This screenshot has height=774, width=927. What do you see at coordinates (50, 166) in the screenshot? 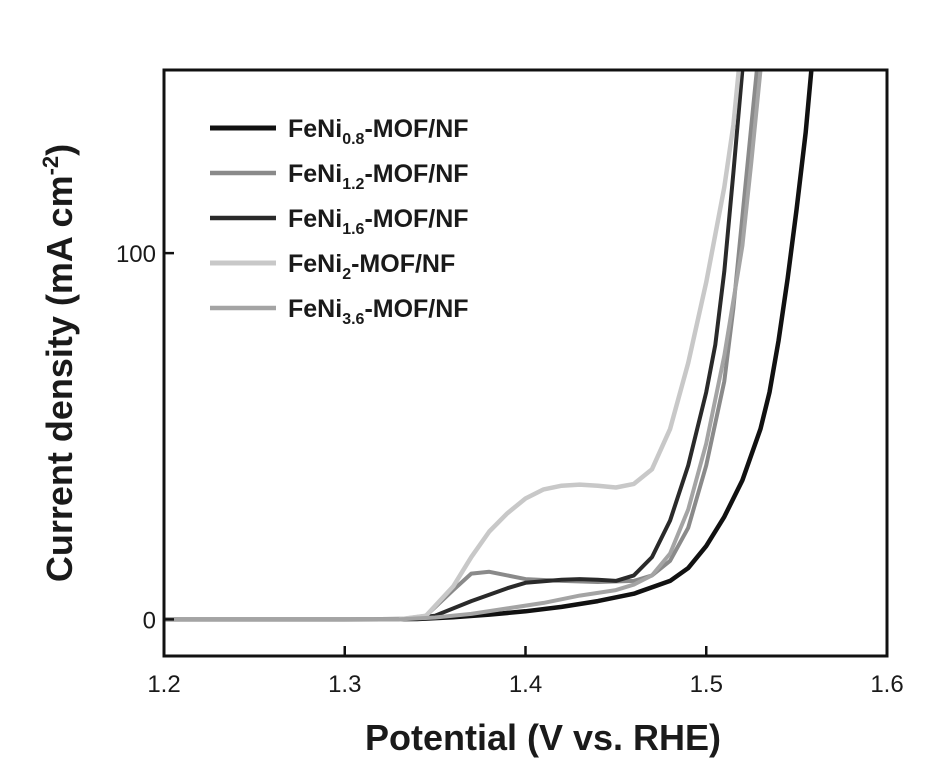
I see `y-axis-title-sup: -2` at bounding box center [50, 166].